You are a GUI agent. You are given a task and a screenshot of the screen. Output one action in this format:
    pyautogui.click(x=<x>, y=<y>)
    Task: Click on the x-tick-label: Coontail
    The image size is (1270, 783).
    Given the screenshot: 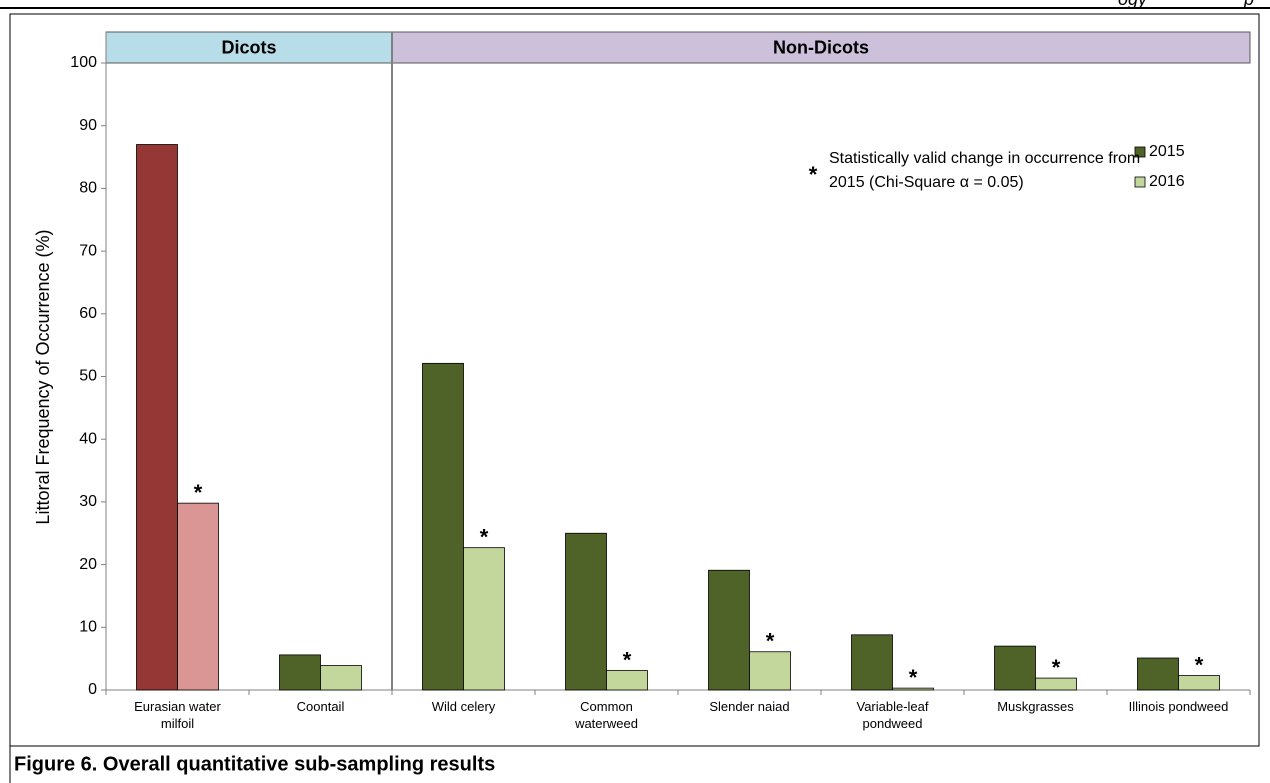 What is the action you would take?
    pyautogui.click(x=321, y=706)
    